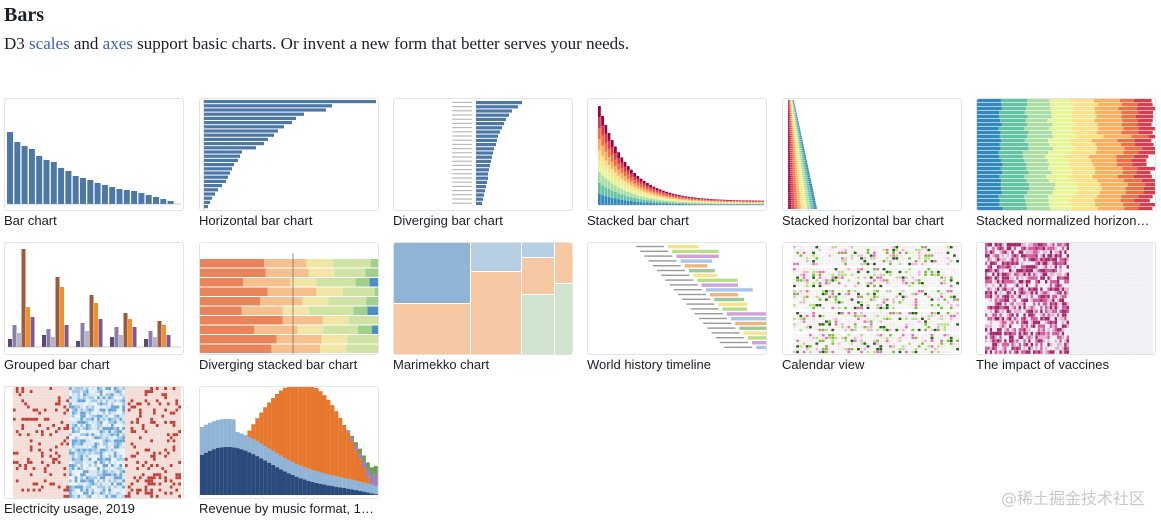  What do you see at coordinates (677, 308) in the screenshot?
I see `card-world-history-timeline: World history timeline` at bounding box center [677, 308].